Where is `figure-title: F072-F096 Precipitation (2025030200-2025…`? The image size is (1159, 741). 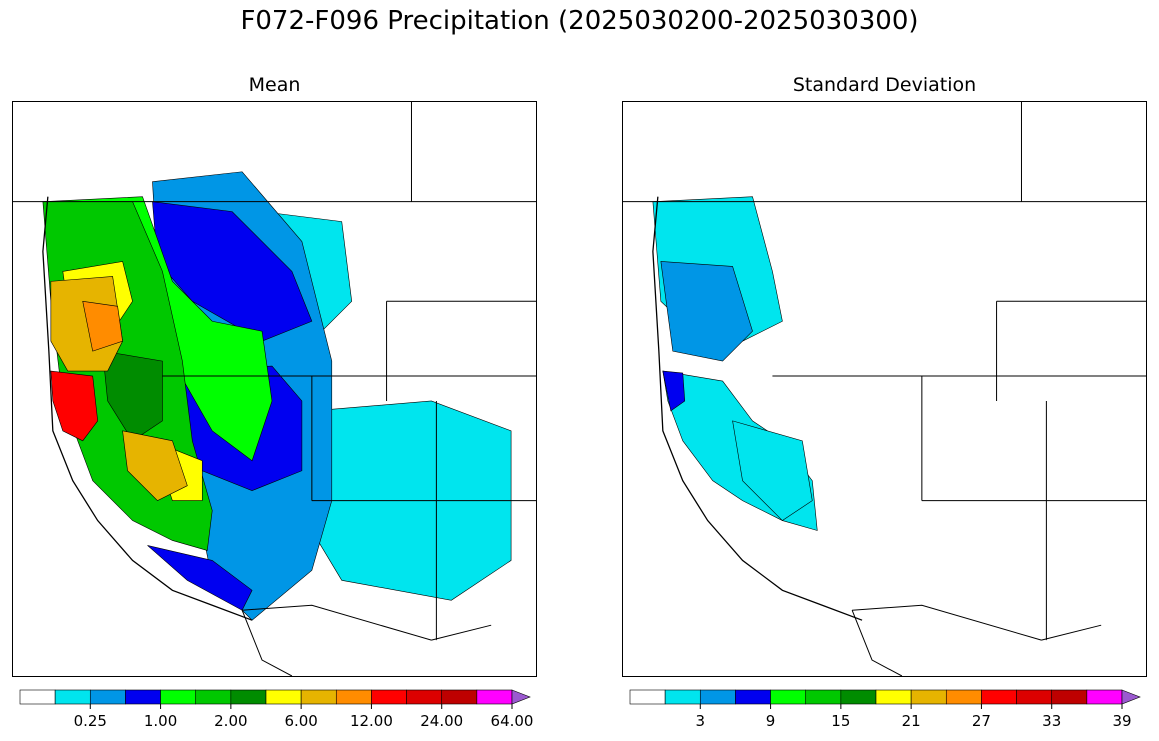 figure-title: F072-F096 Precipitation (2025030200-2025… is located at coordinates (579, 21).